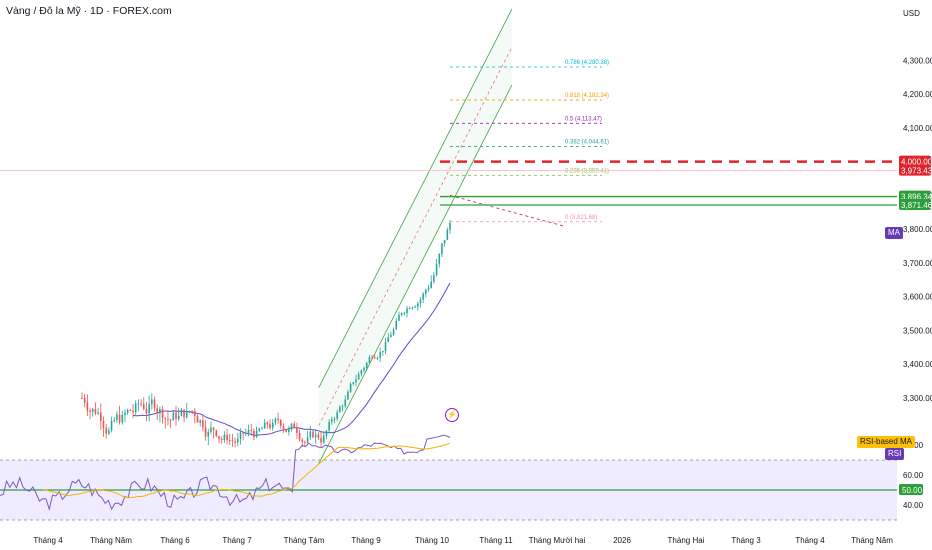 This screenshot has height=550, width=932. Describe the element at coordinates (917, 128) in the screenshot. I see `price-tick-label: 4,100.00` at that location.